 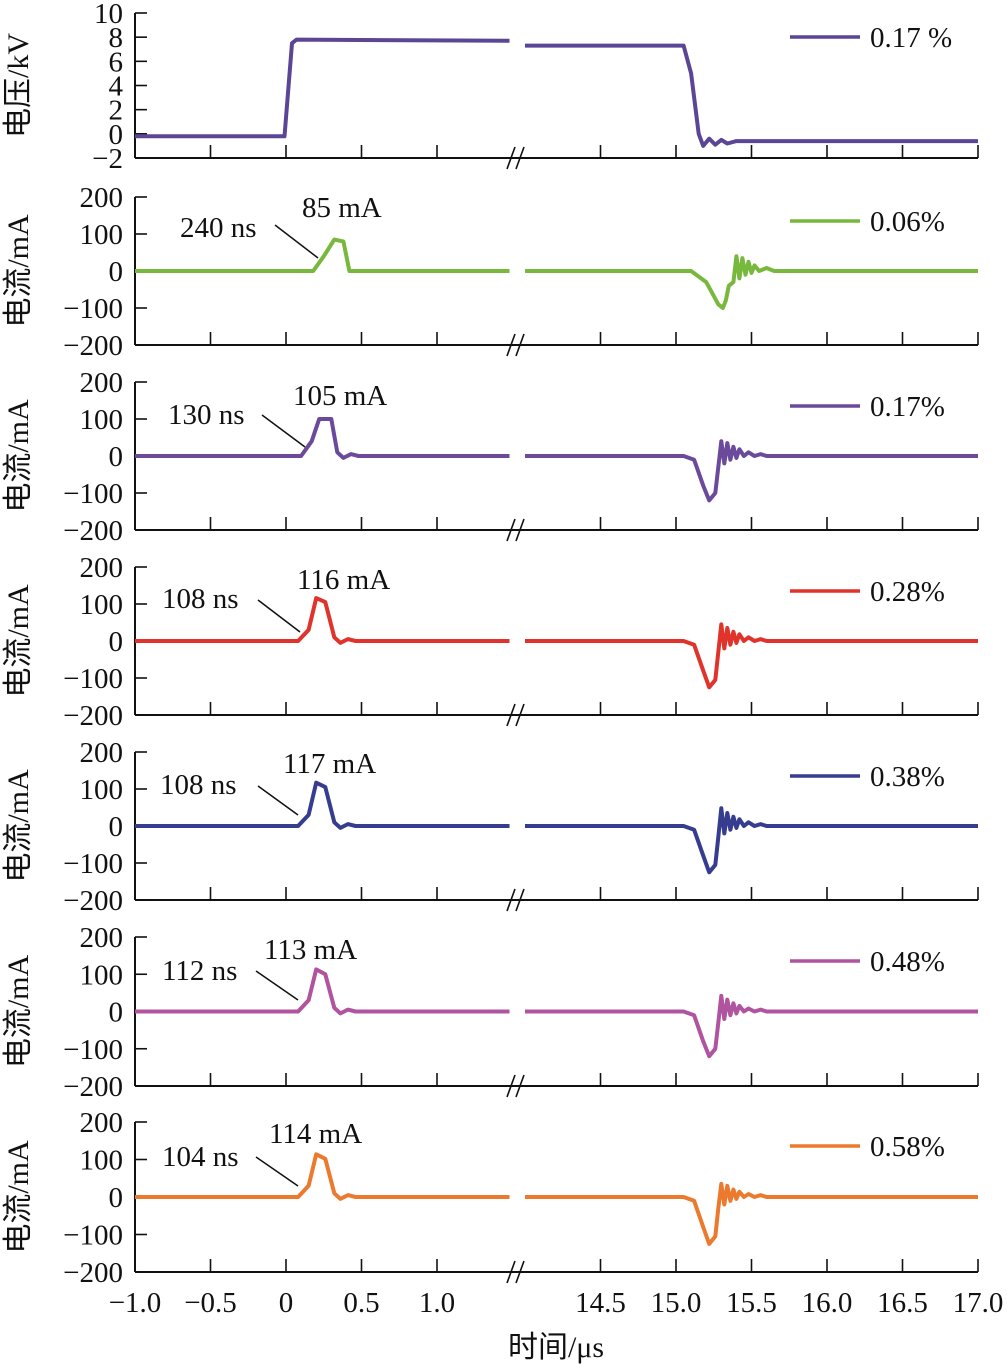 What do you see at coordinates (116, 62) in the screenshot?
I see `y-tick-label: 6` at bounding box center [116, 62].